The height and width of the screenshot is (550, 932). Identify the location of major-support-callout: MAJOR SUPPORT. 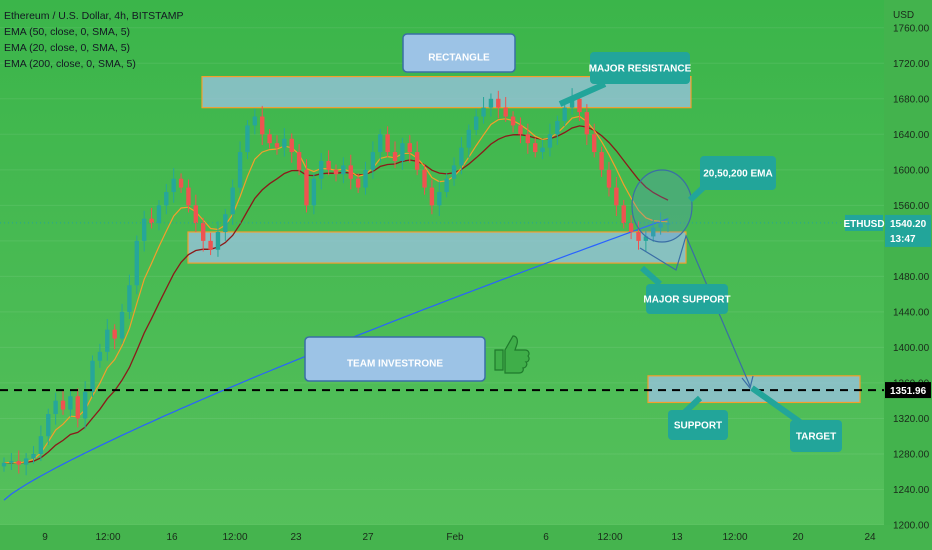
(687, 299).